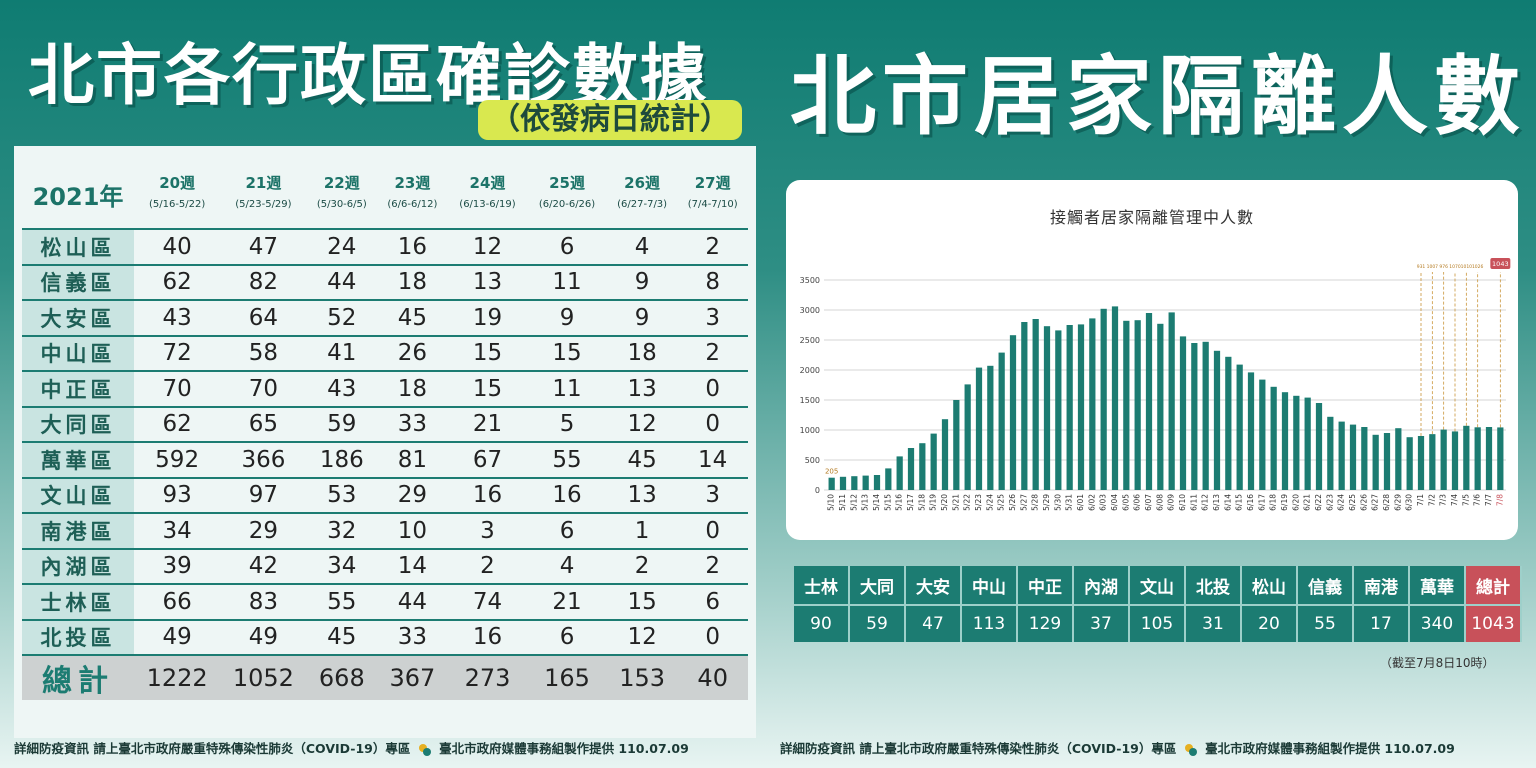 Image resolution: width=1536 pixels, height=768 pixels. What do you see at coordinates (642, 204) in the screenshot?
I see `week-range: (6/27-7/3)` at bounding box center [642, 204].